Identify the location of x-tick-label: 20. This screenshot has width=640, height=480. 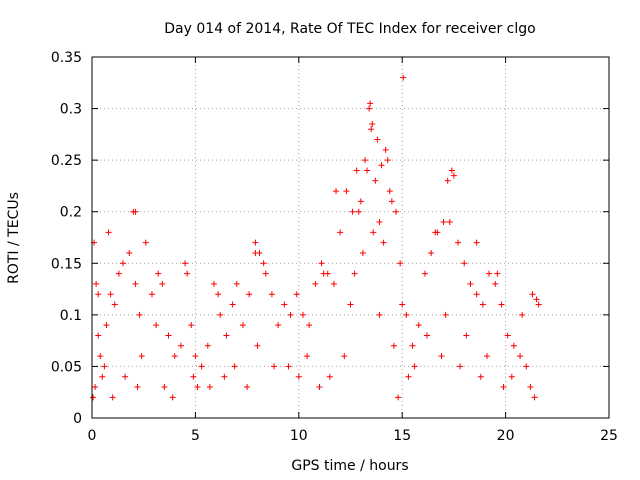
(506, 436).